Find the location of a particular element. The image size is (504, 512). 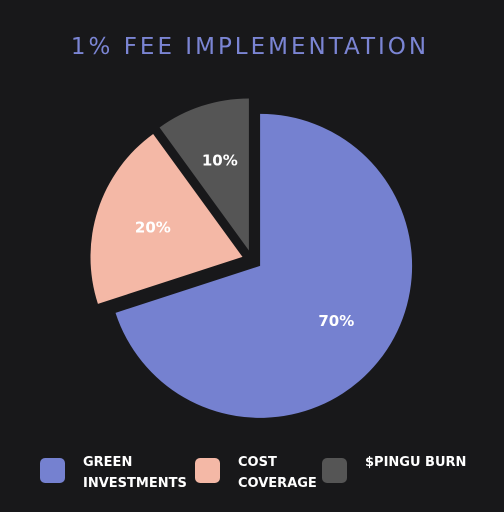

value-label: 70% is located at coordinates (336, 321).